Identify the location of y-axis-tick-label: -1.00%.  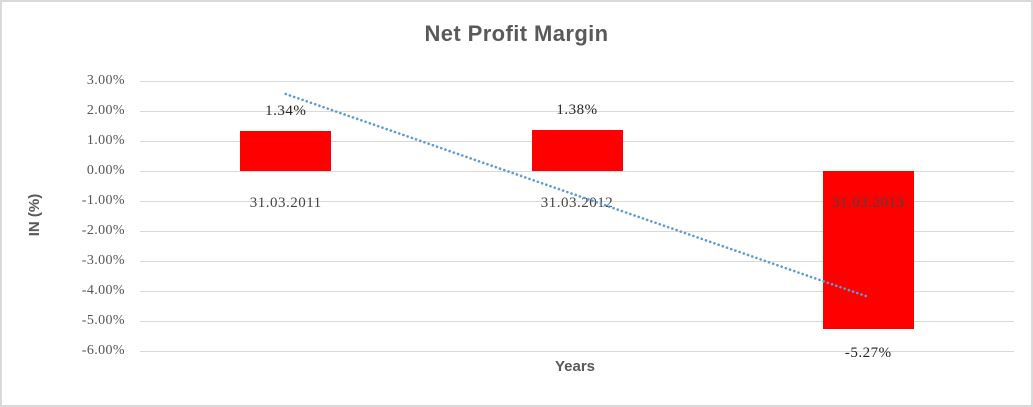
(103, 200).